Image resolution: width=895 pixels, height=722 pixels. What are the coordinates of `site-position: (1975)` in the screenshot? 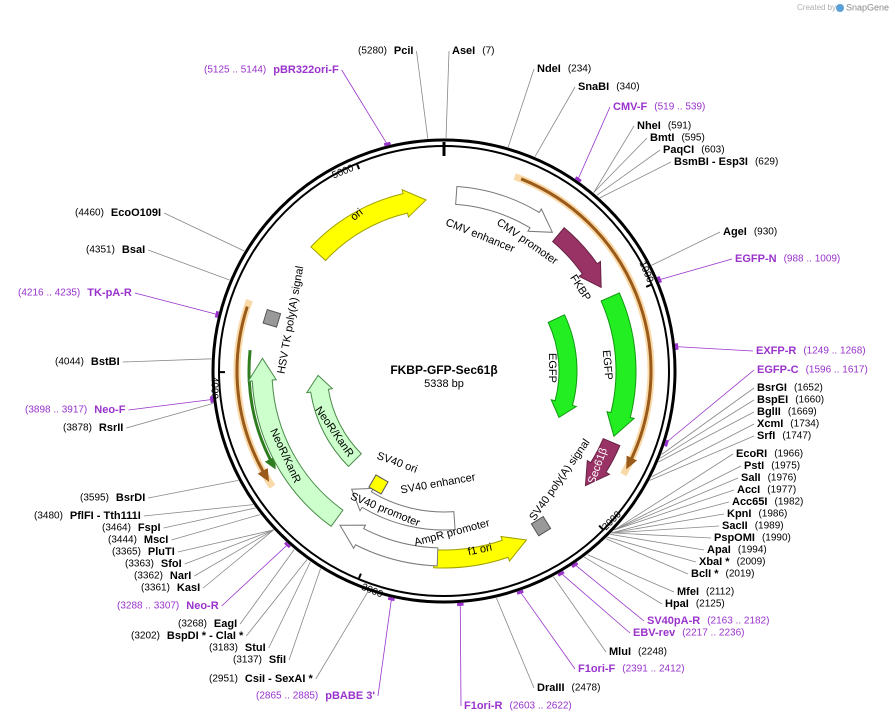 It's located at (785, 466).